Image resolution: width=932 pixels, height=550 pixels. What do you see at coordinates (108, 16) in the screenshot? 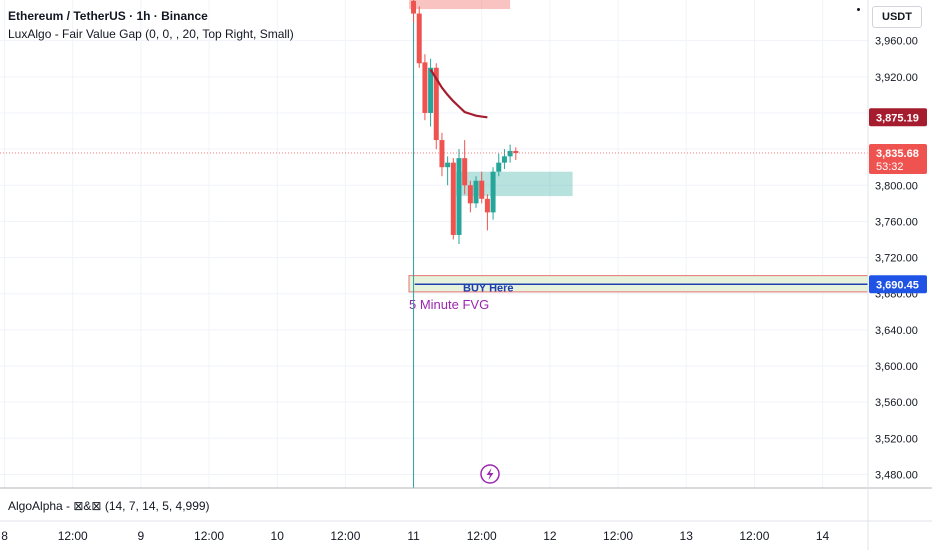
I see `symbol-title: Ethereum / TetherUS · 1h · Binance` at bounding box center [108, 16].